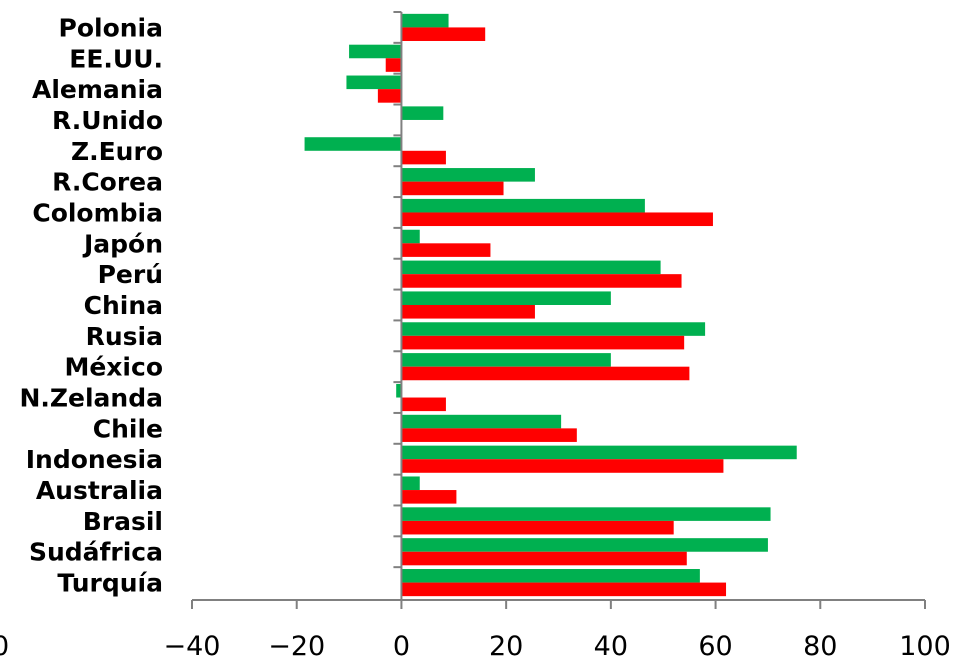 The image size is (961, 664). What do you see at coordinates (393, 65) in the screenshot?
I see `bar-ee-uu--series-2` at bounding box center [393, 65].